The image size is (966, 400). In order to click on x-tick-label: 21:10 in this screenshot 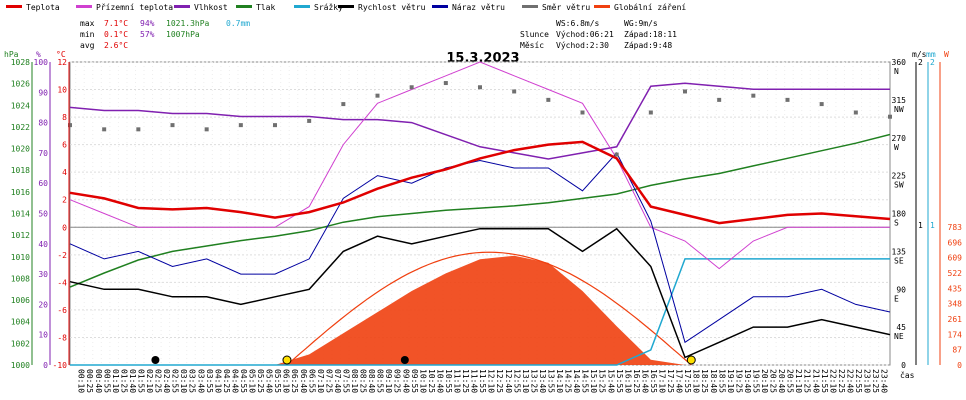, I will do `click(798, 381)`.